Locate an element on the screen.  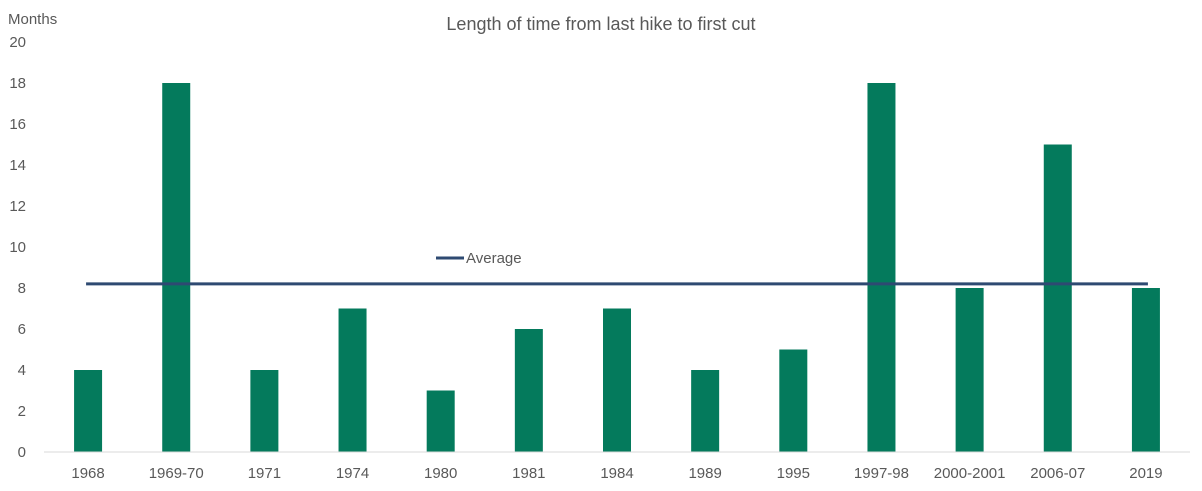
y-tick-label: 16 is located at coordinates (17, 124).